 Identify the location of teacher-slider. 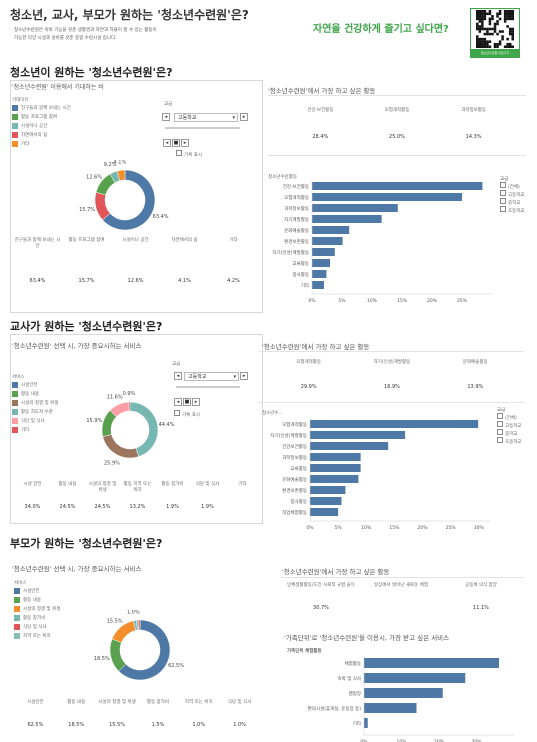
(208, 387).